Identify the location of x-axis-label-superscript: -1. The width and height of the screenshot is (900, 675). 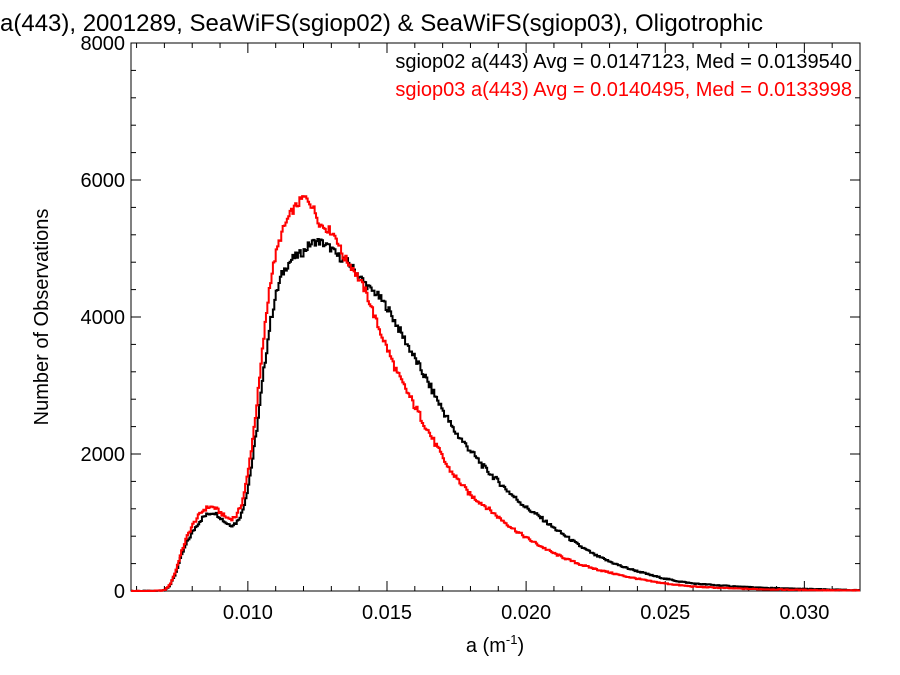
(512, 639).